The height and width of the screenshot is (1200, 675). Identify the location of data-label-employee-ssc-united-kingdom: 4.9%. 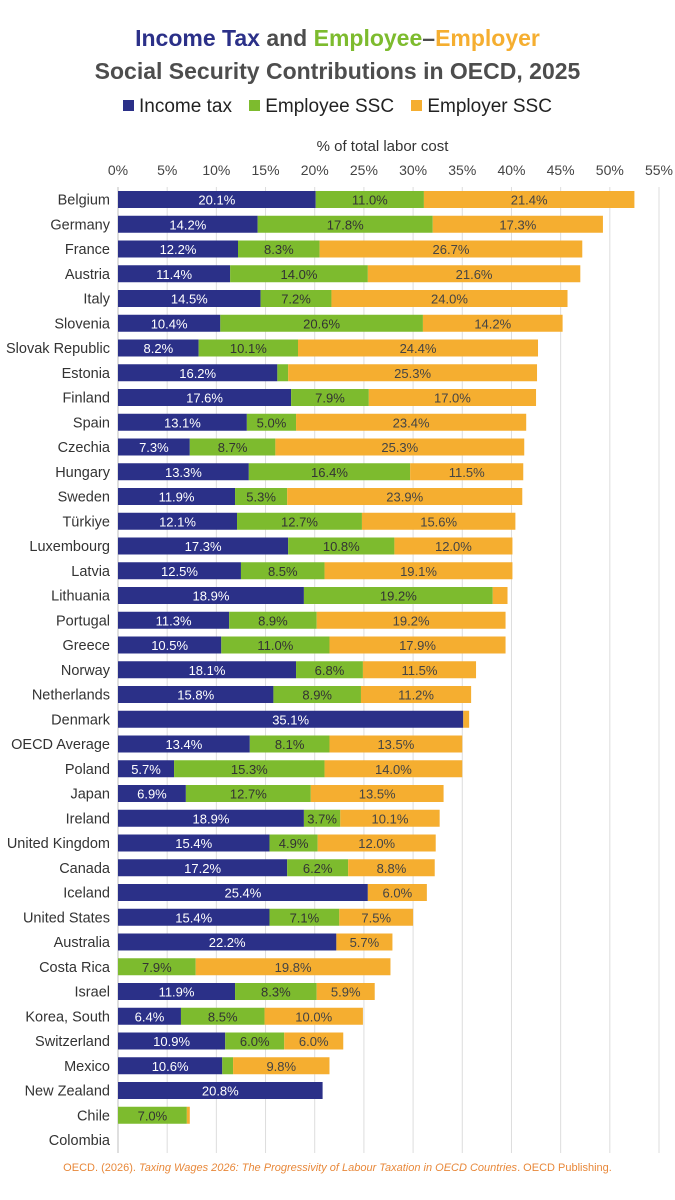
(294, 843).